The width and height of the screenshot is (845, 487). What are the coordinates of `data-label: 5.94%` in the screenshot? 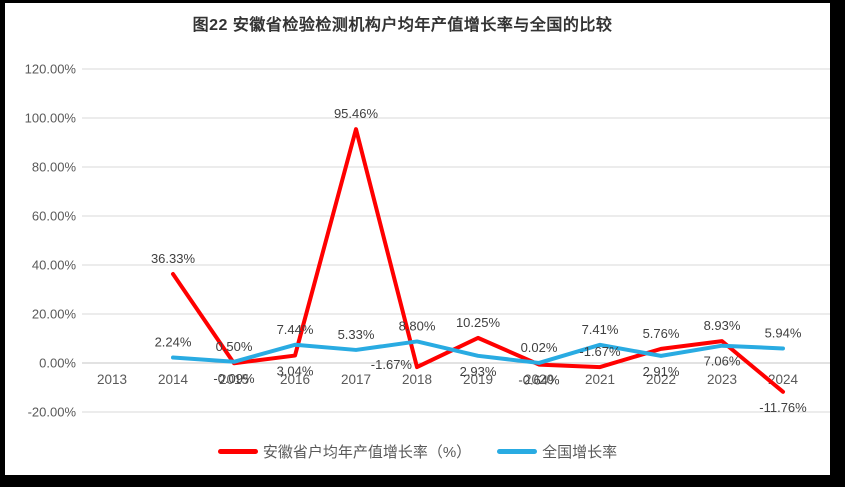 It's located at (783, 332).